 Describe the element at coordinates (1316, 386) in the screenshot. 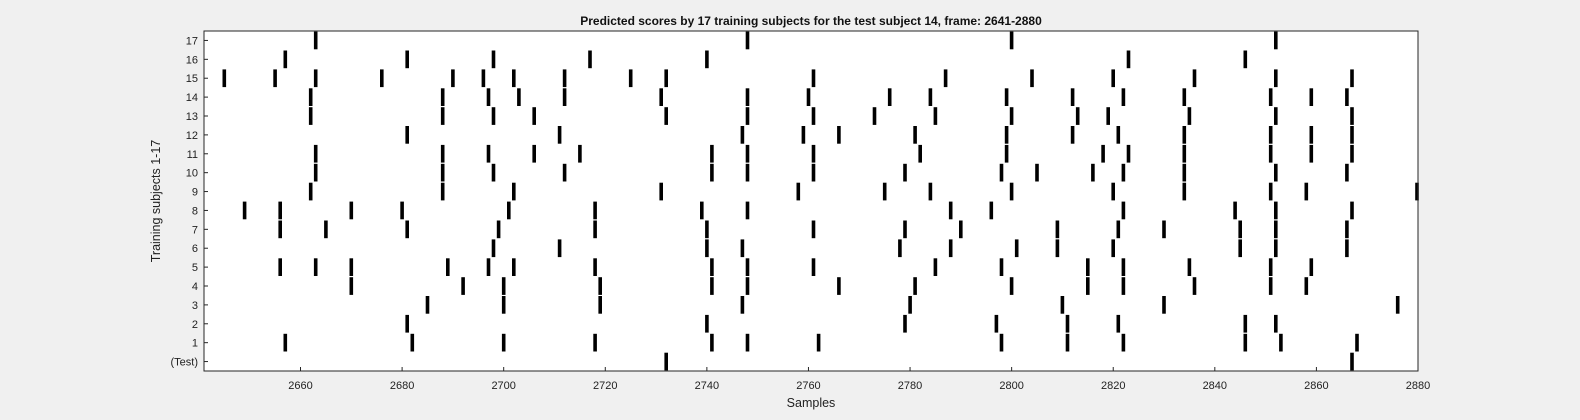

I see `x-tick-label: 2860` at that location.